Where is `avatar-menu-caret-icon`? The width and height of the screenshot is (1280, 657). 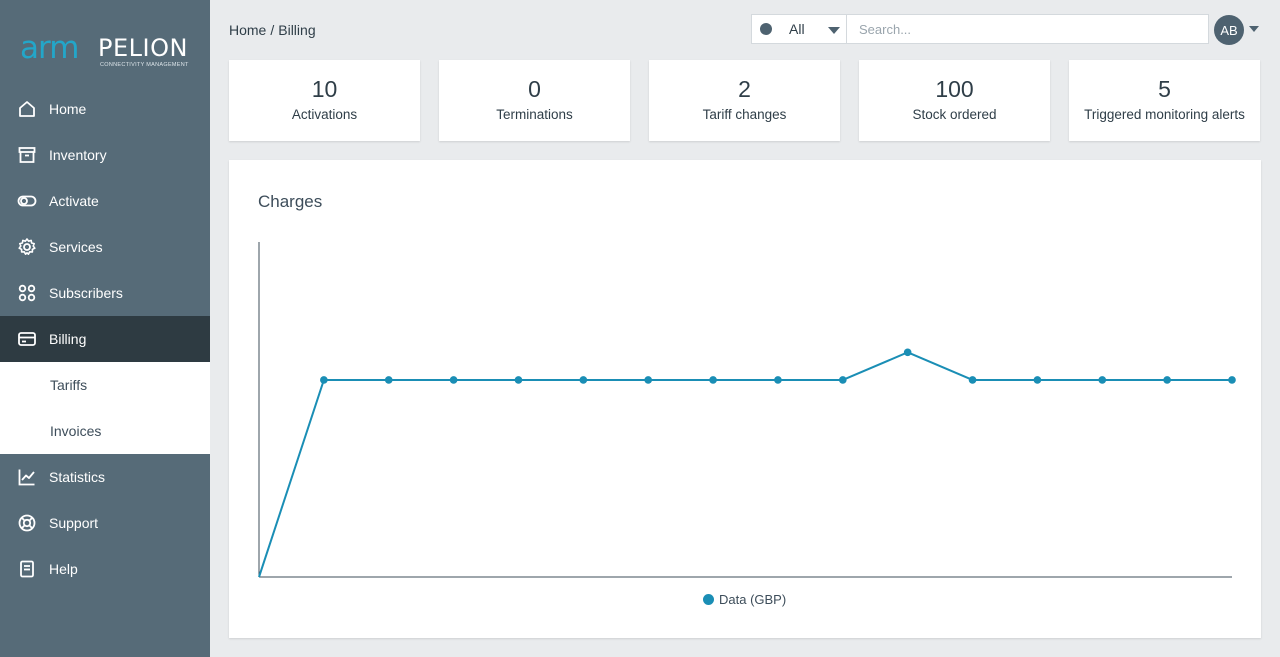
avatar-menu-caret-icon is located at coordinates (1254, 29).